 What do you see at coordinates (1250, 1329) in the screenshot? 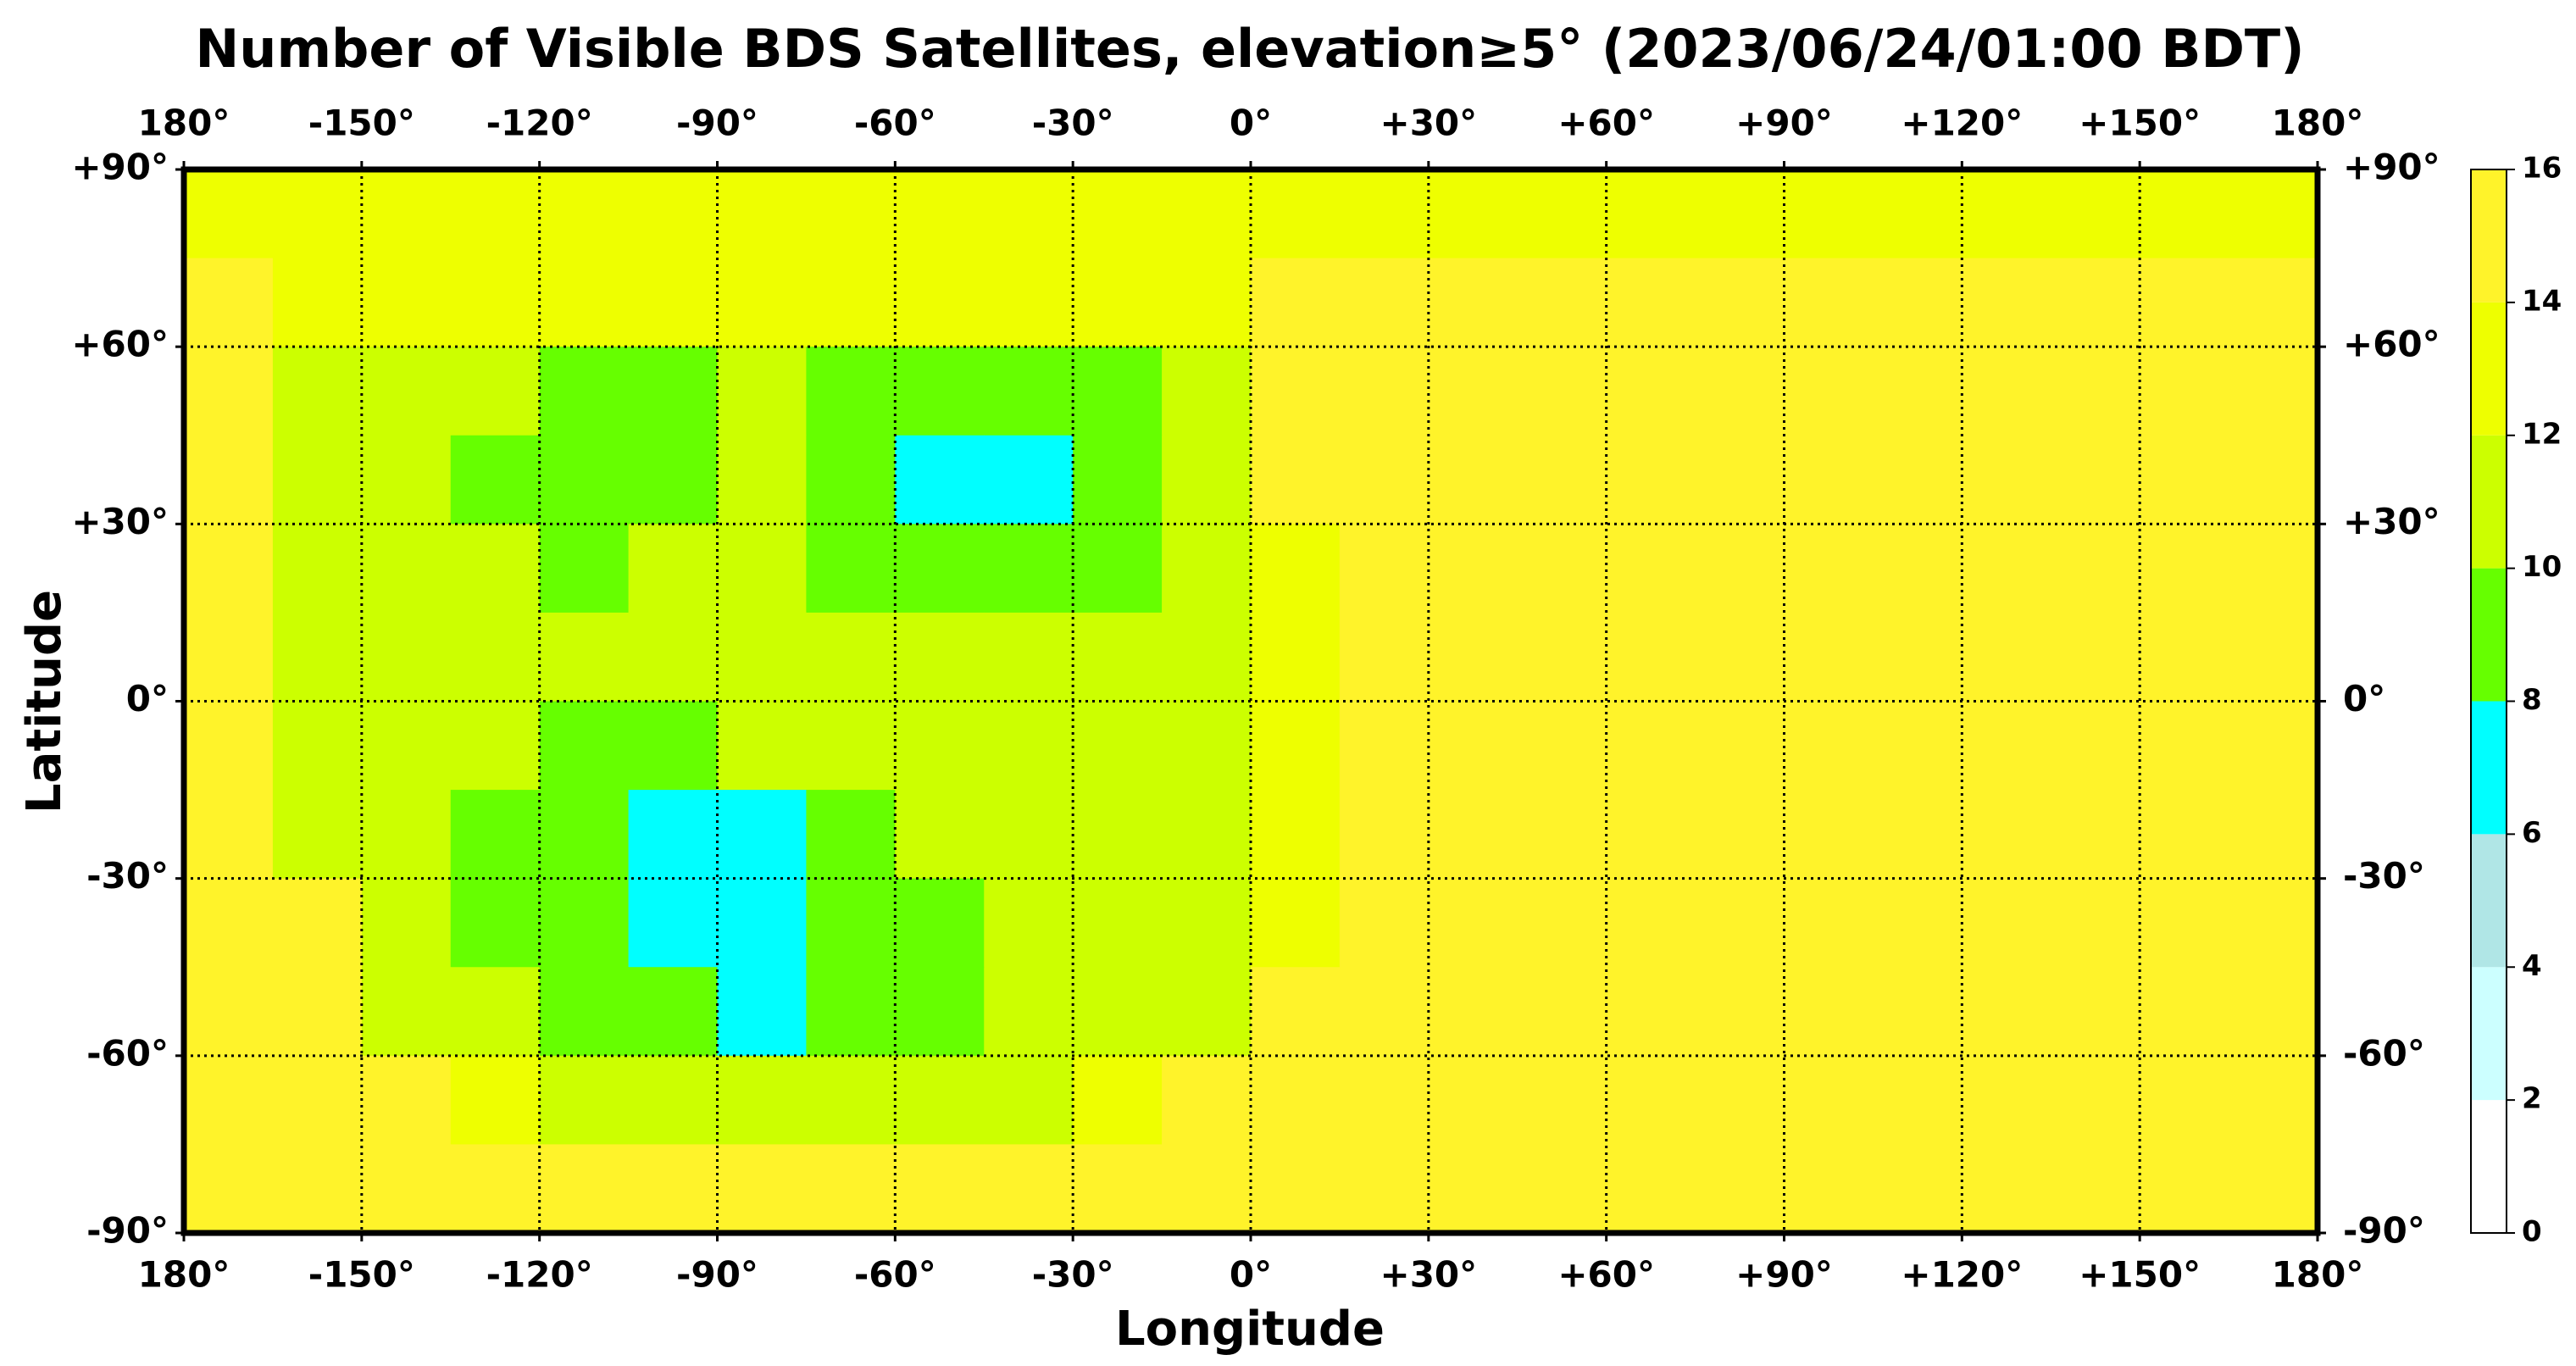
I see `x-axis-label: Longitude` at bounding box center [1250, 1329].